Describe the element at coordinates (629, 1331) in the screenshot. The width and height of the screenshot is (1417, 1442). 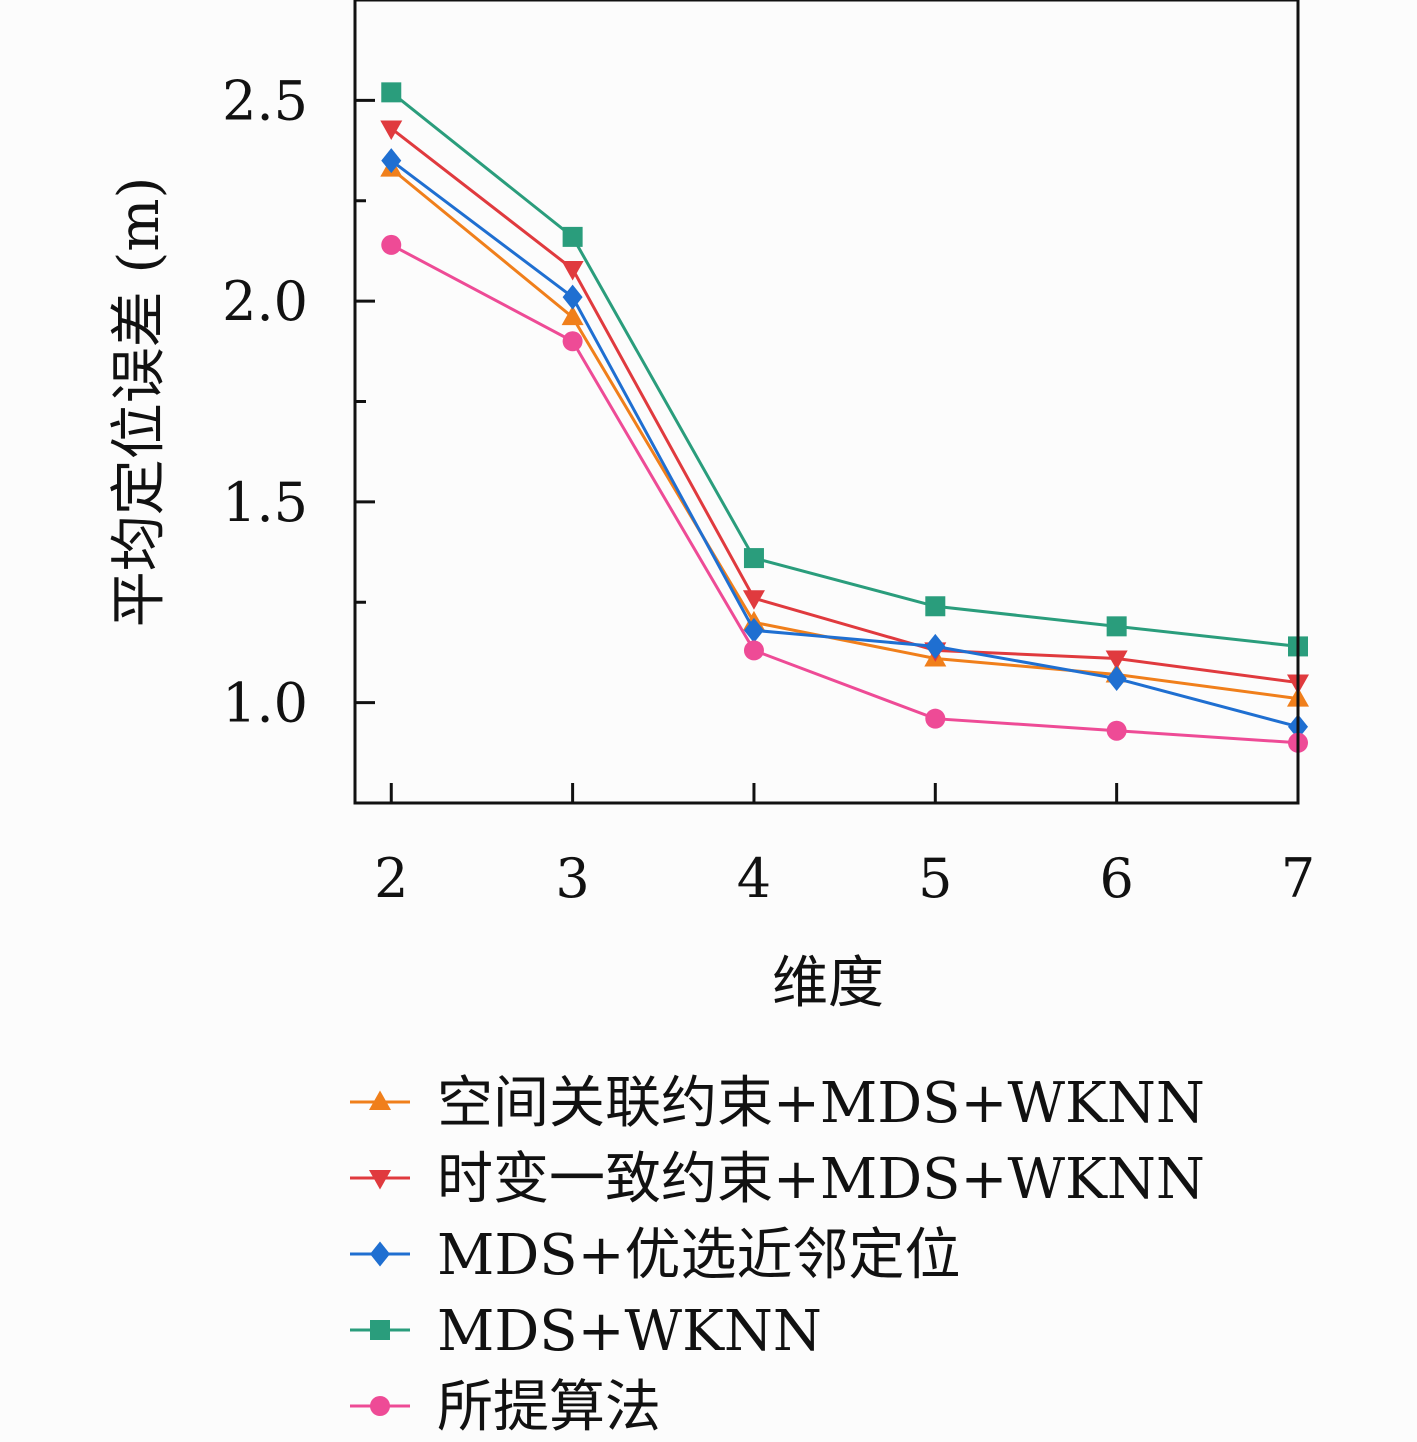
I see `legend-label: MDS+WKNN` at that location.